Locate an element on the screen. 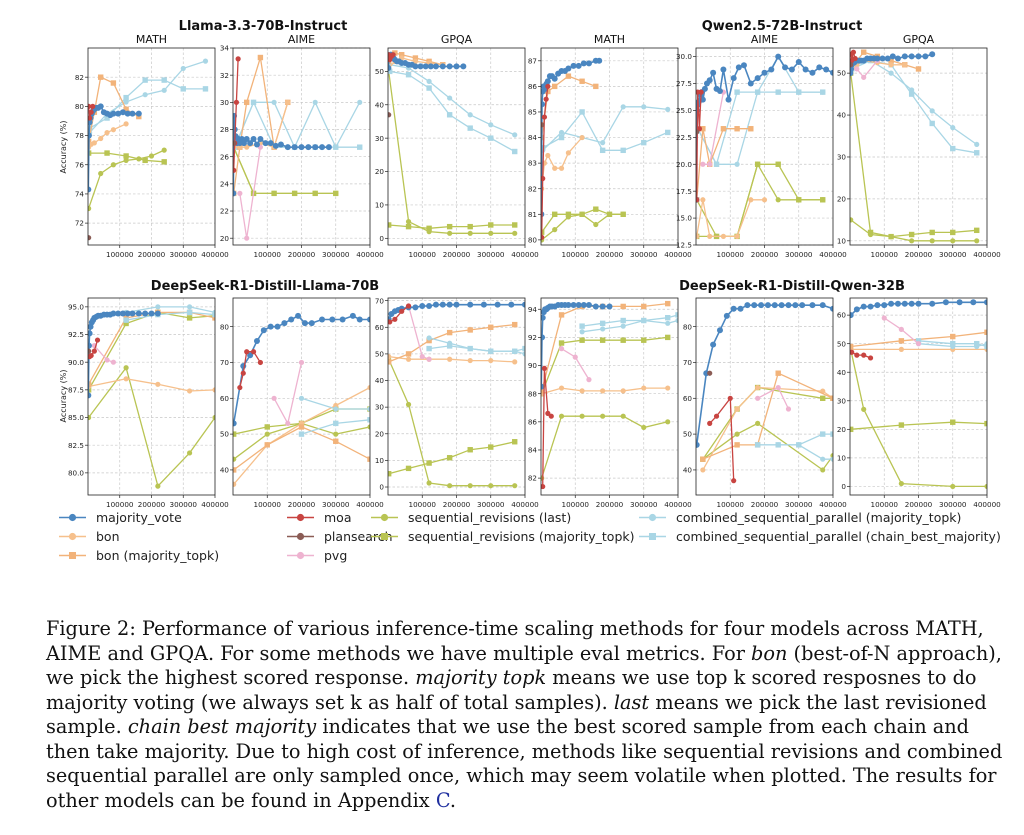 The height and width of the screenshot is (835, 1024). y-tick-label: 10 is located at coordinates (842, 240).